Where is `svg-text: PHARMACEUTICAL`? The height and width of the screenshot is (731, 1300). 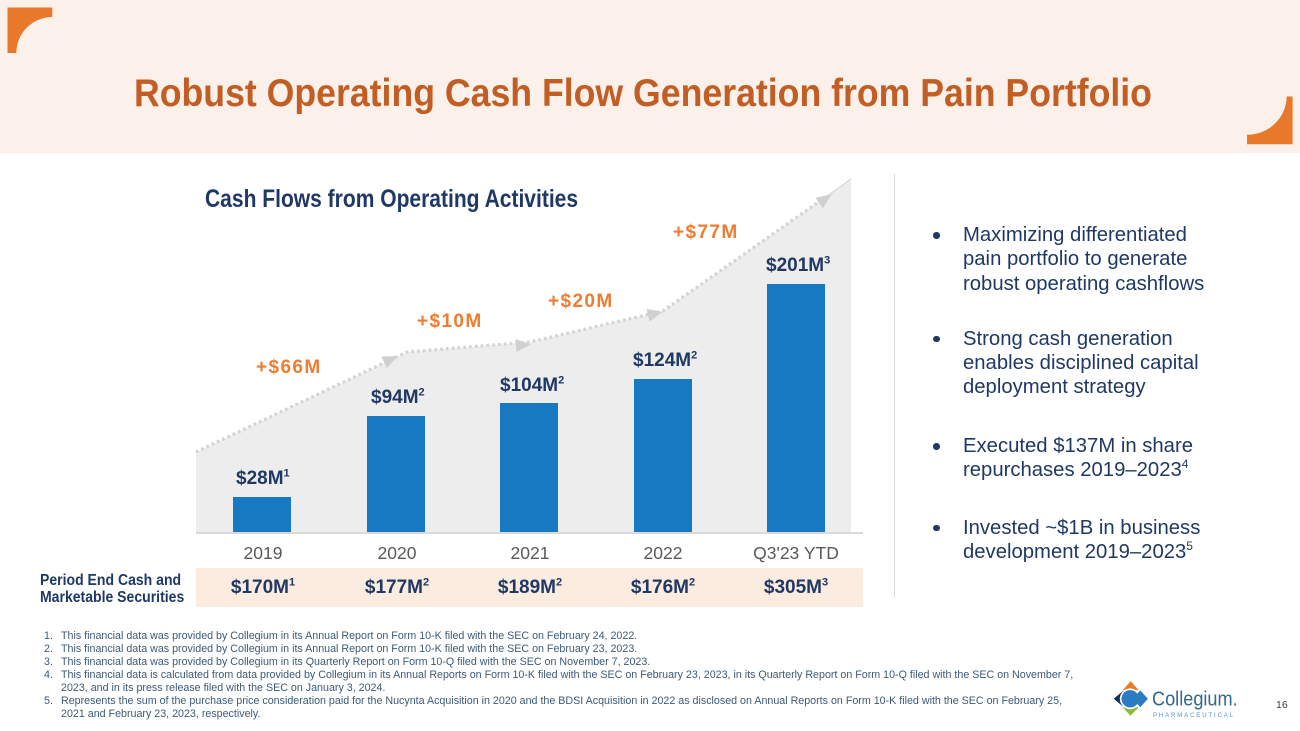 svg-text: PHARMACEUTICAL is located at coordinates (1194, 716).